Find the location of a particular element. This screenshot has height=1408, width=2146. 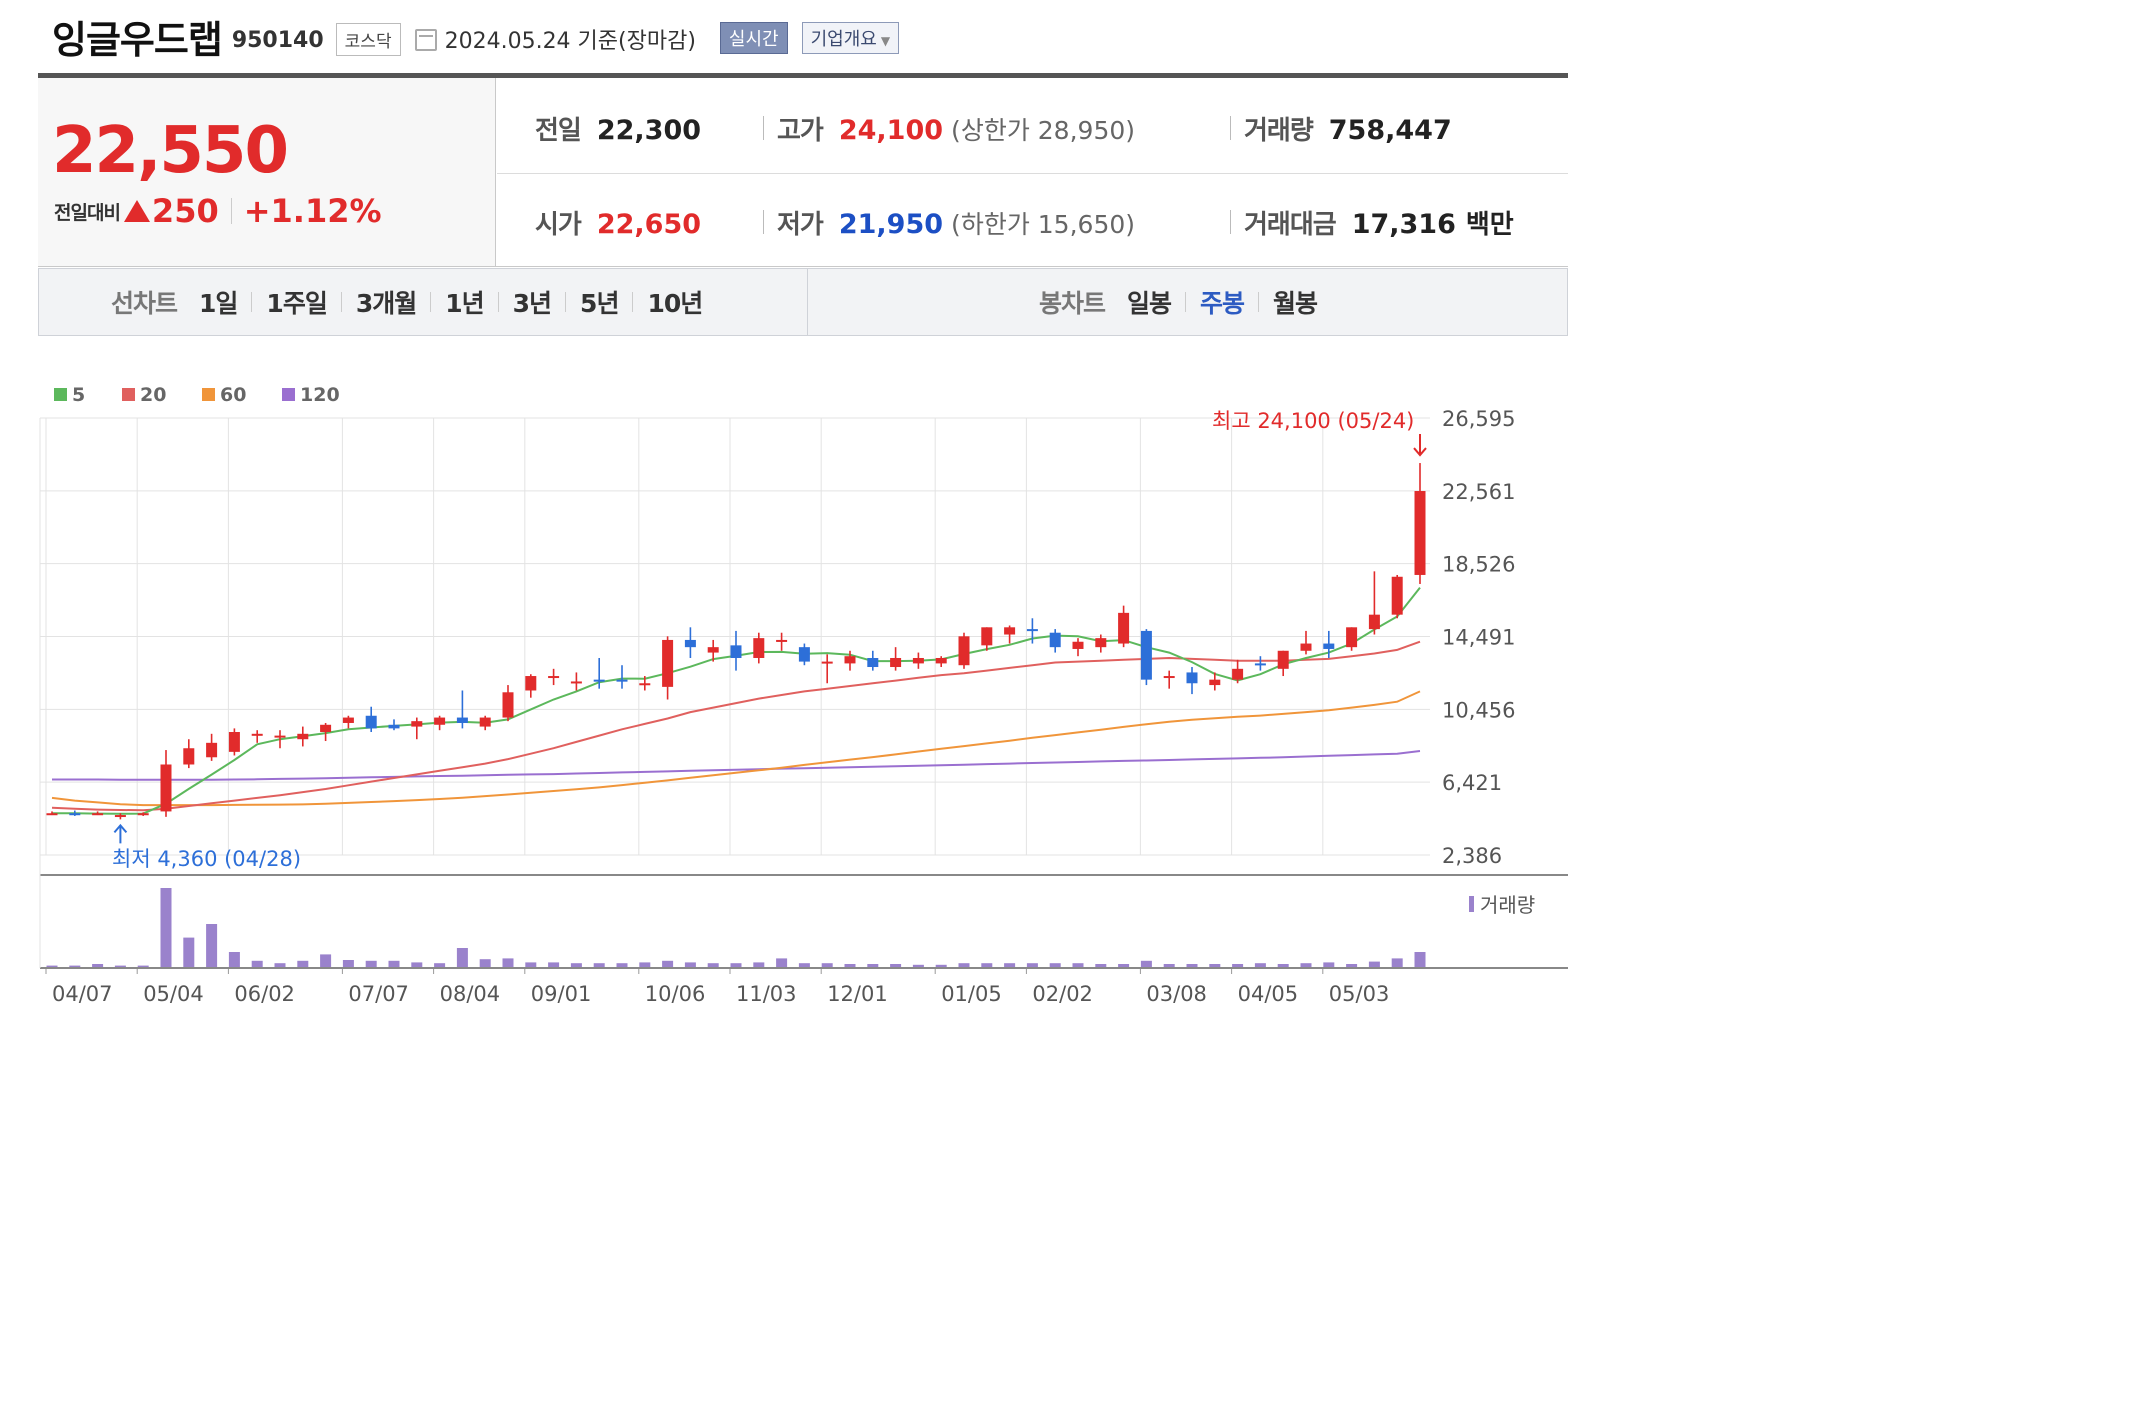

calendar-icon is located at coordinates (425, 40).